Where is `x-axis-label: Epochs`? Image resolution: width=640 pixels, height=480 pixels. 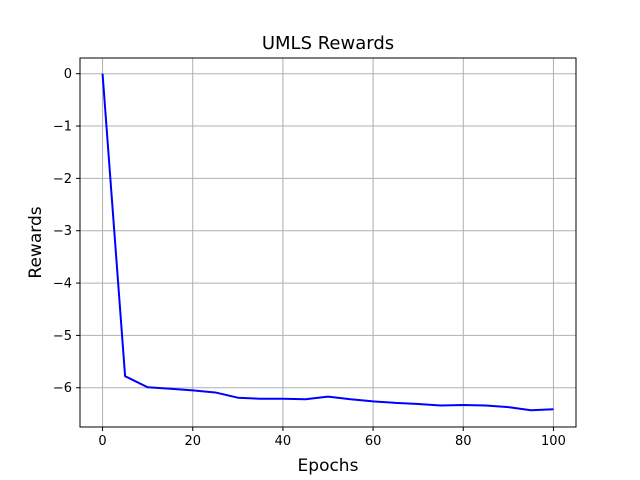
x-axis-label: Epochs is located at coordinates (328, 466).